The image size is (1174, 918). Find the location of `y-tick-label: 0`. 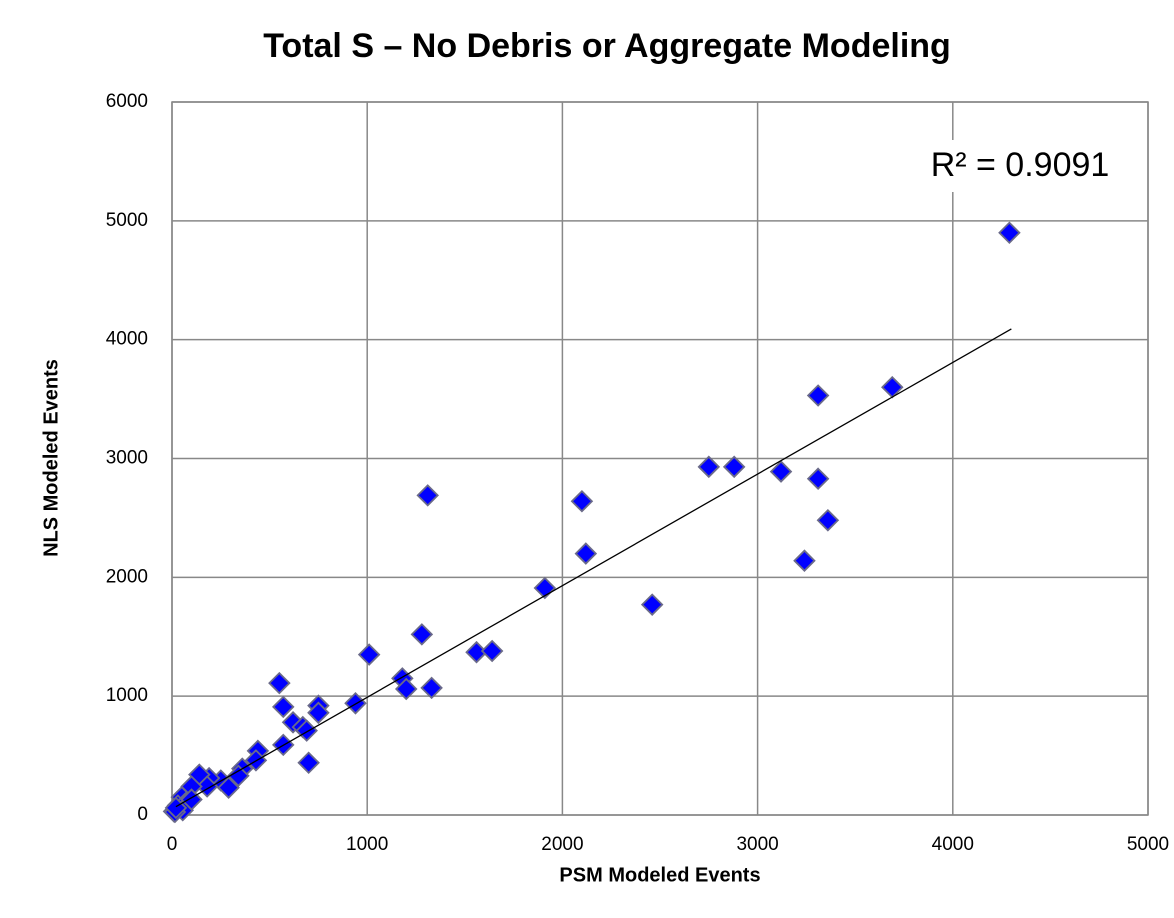

y-tick-label: 0 is located at coordinates (142, 814).